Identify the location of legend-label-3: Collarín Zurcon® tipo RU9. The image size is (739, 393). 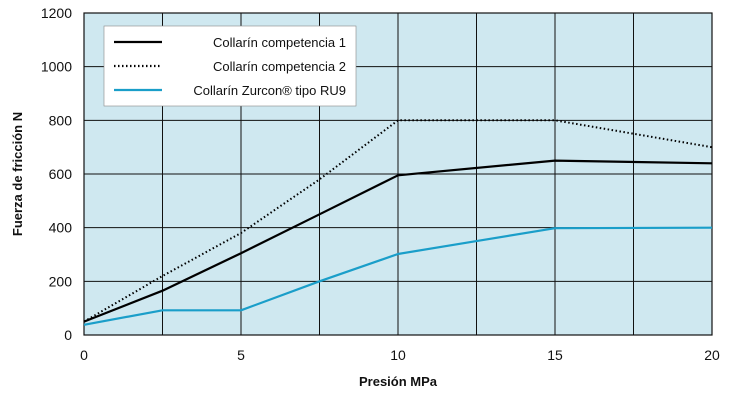
(269, 90).